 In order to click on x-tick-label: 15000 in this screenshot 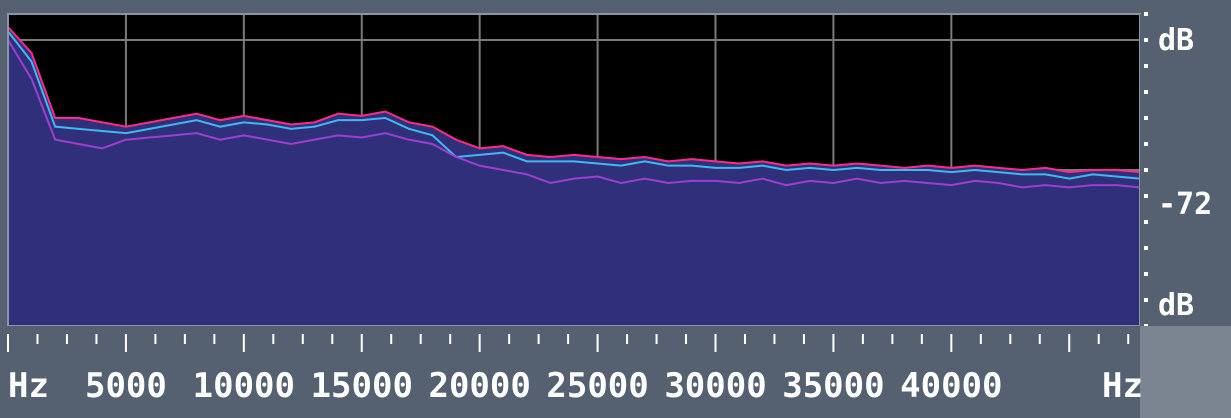, I will do `click(362, 386)`.